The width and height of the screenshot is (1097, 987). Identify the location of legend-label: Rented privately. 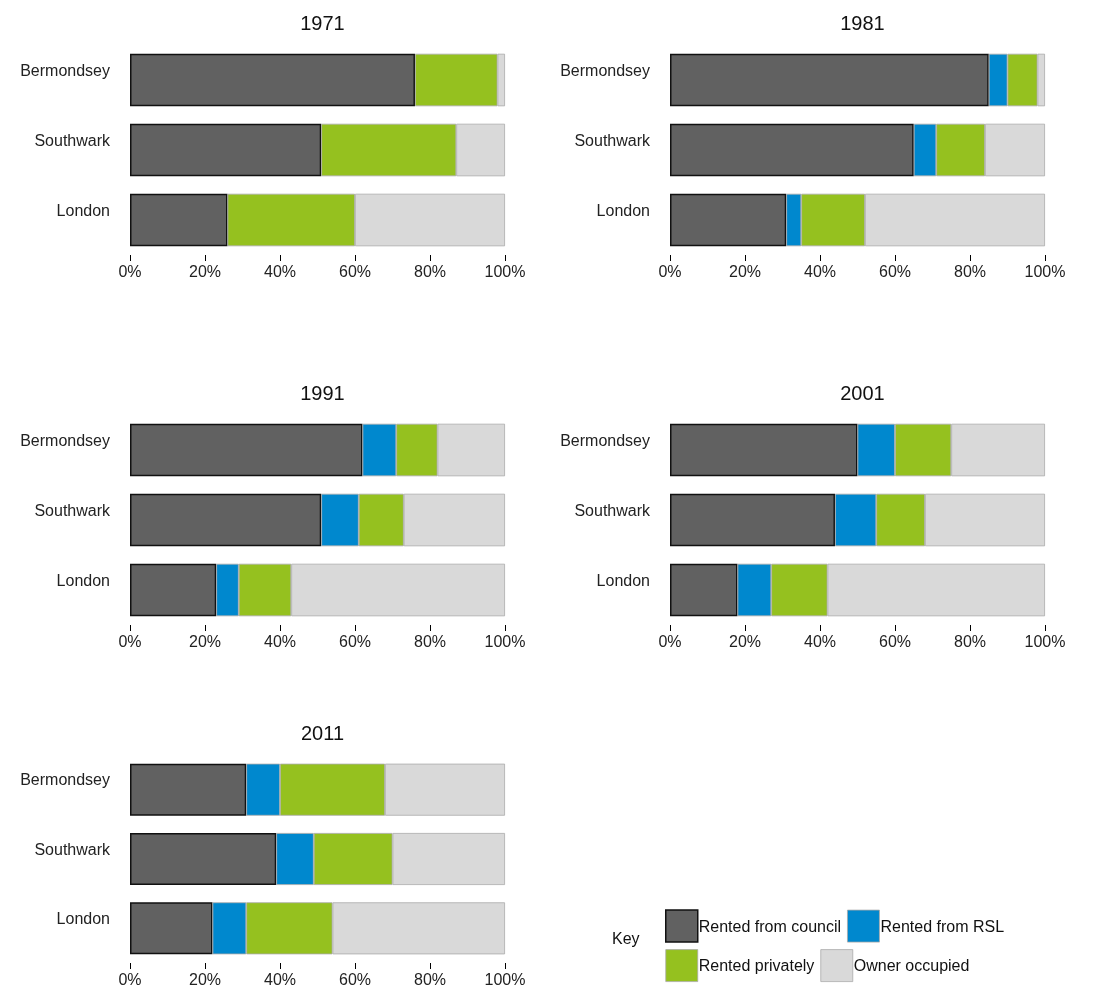
(756, 966).